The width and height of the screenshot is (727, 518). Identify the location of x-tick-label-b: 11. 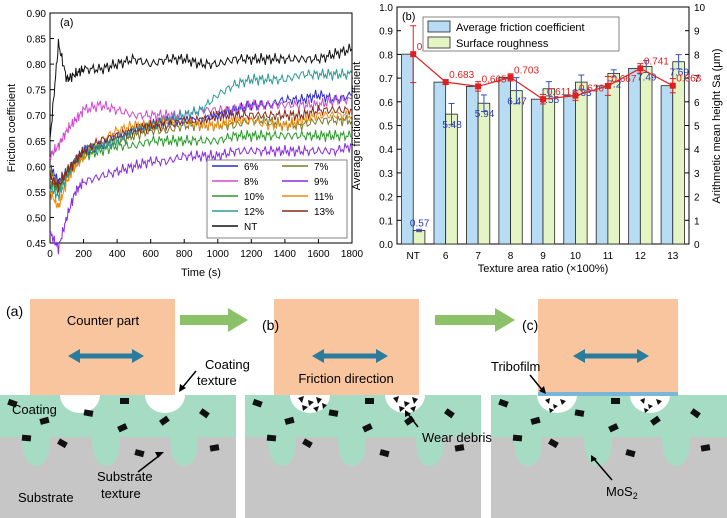
(608, 256).